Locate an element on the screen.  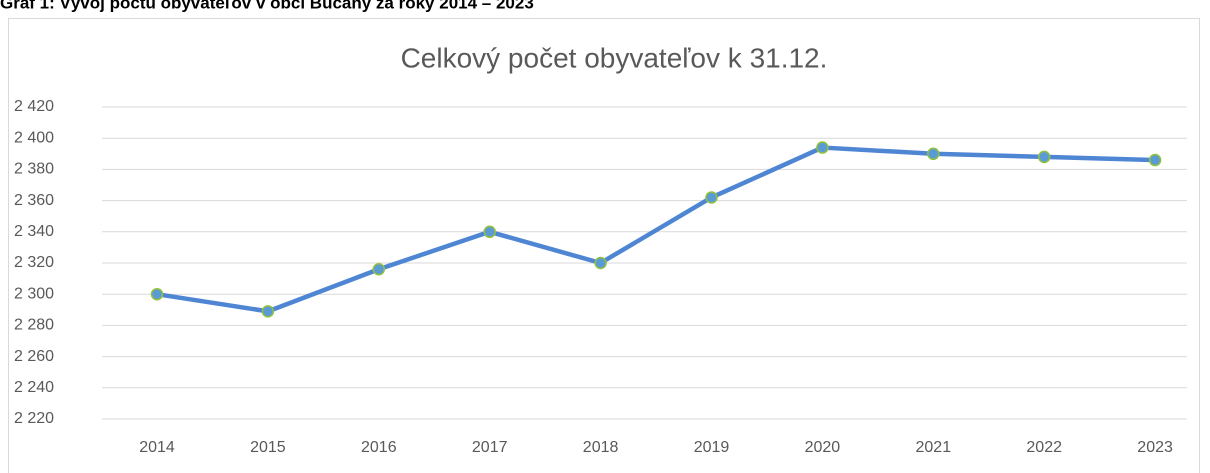
y-tick-label: 2 220 is located at coordinates (34, 418).